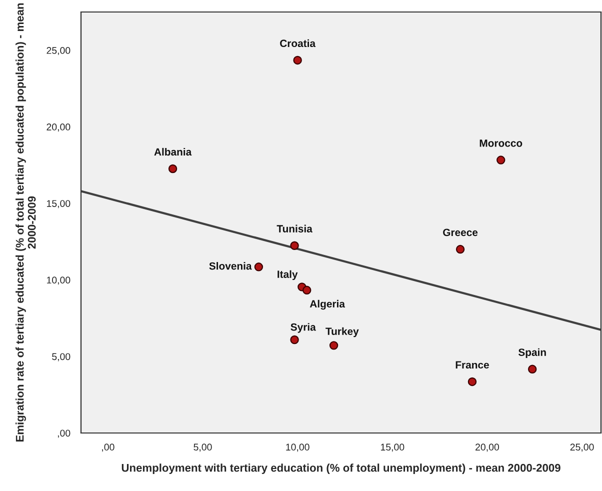 The image size is (602, 491). I want to click on annotation: Algeria, so click(328, 305).